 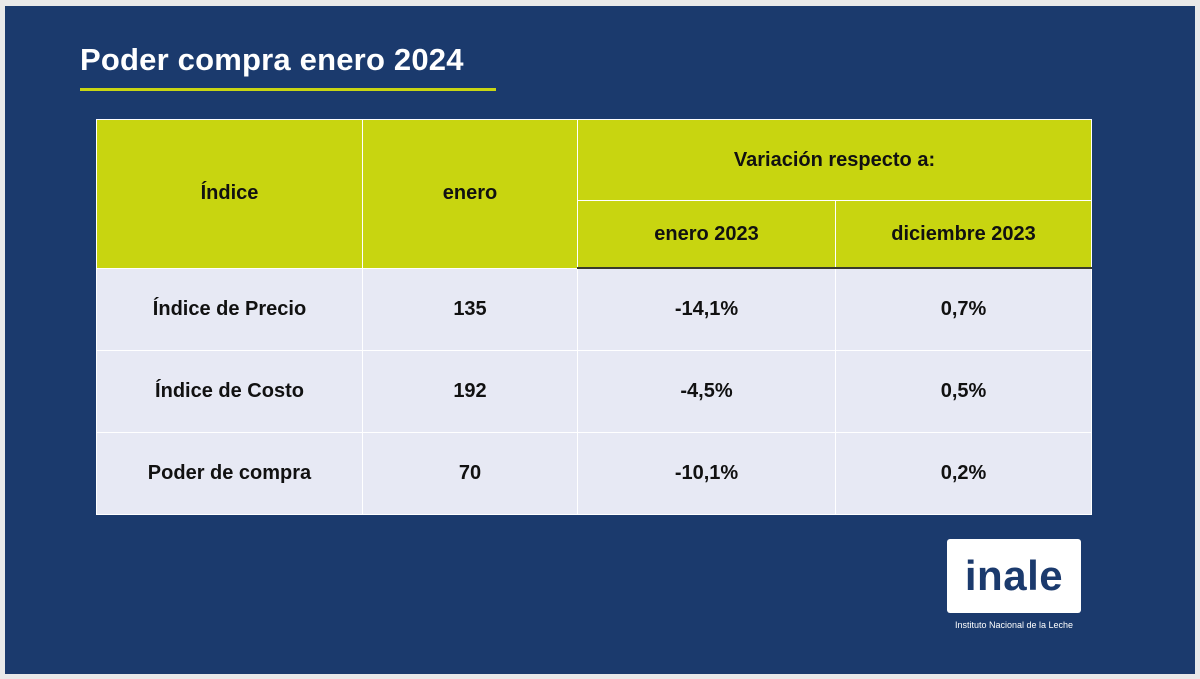 I want to click on row-enero: 70, so click(x=470, y=473).